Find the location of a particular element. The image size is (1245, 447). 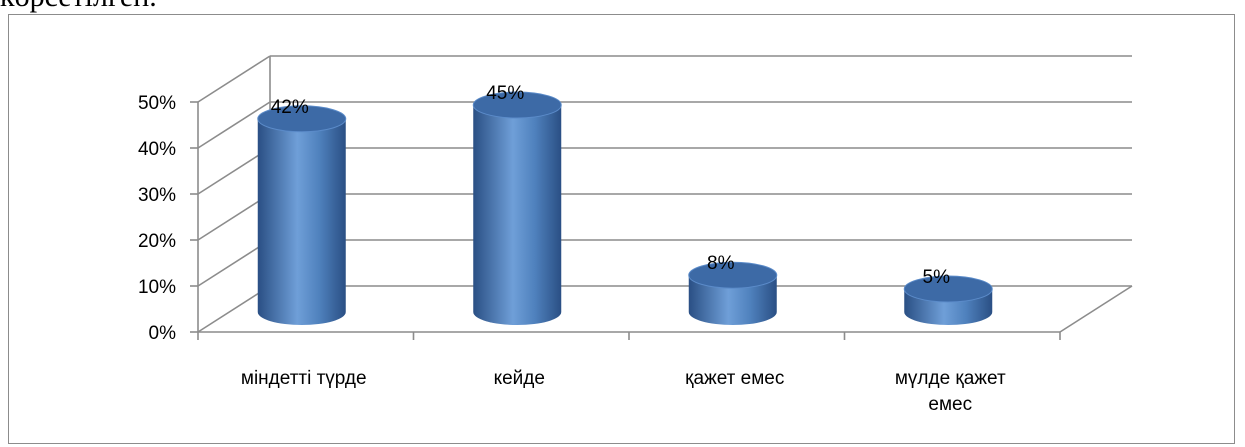

y-tick-label: 0% is located at coordinates (163, 333).